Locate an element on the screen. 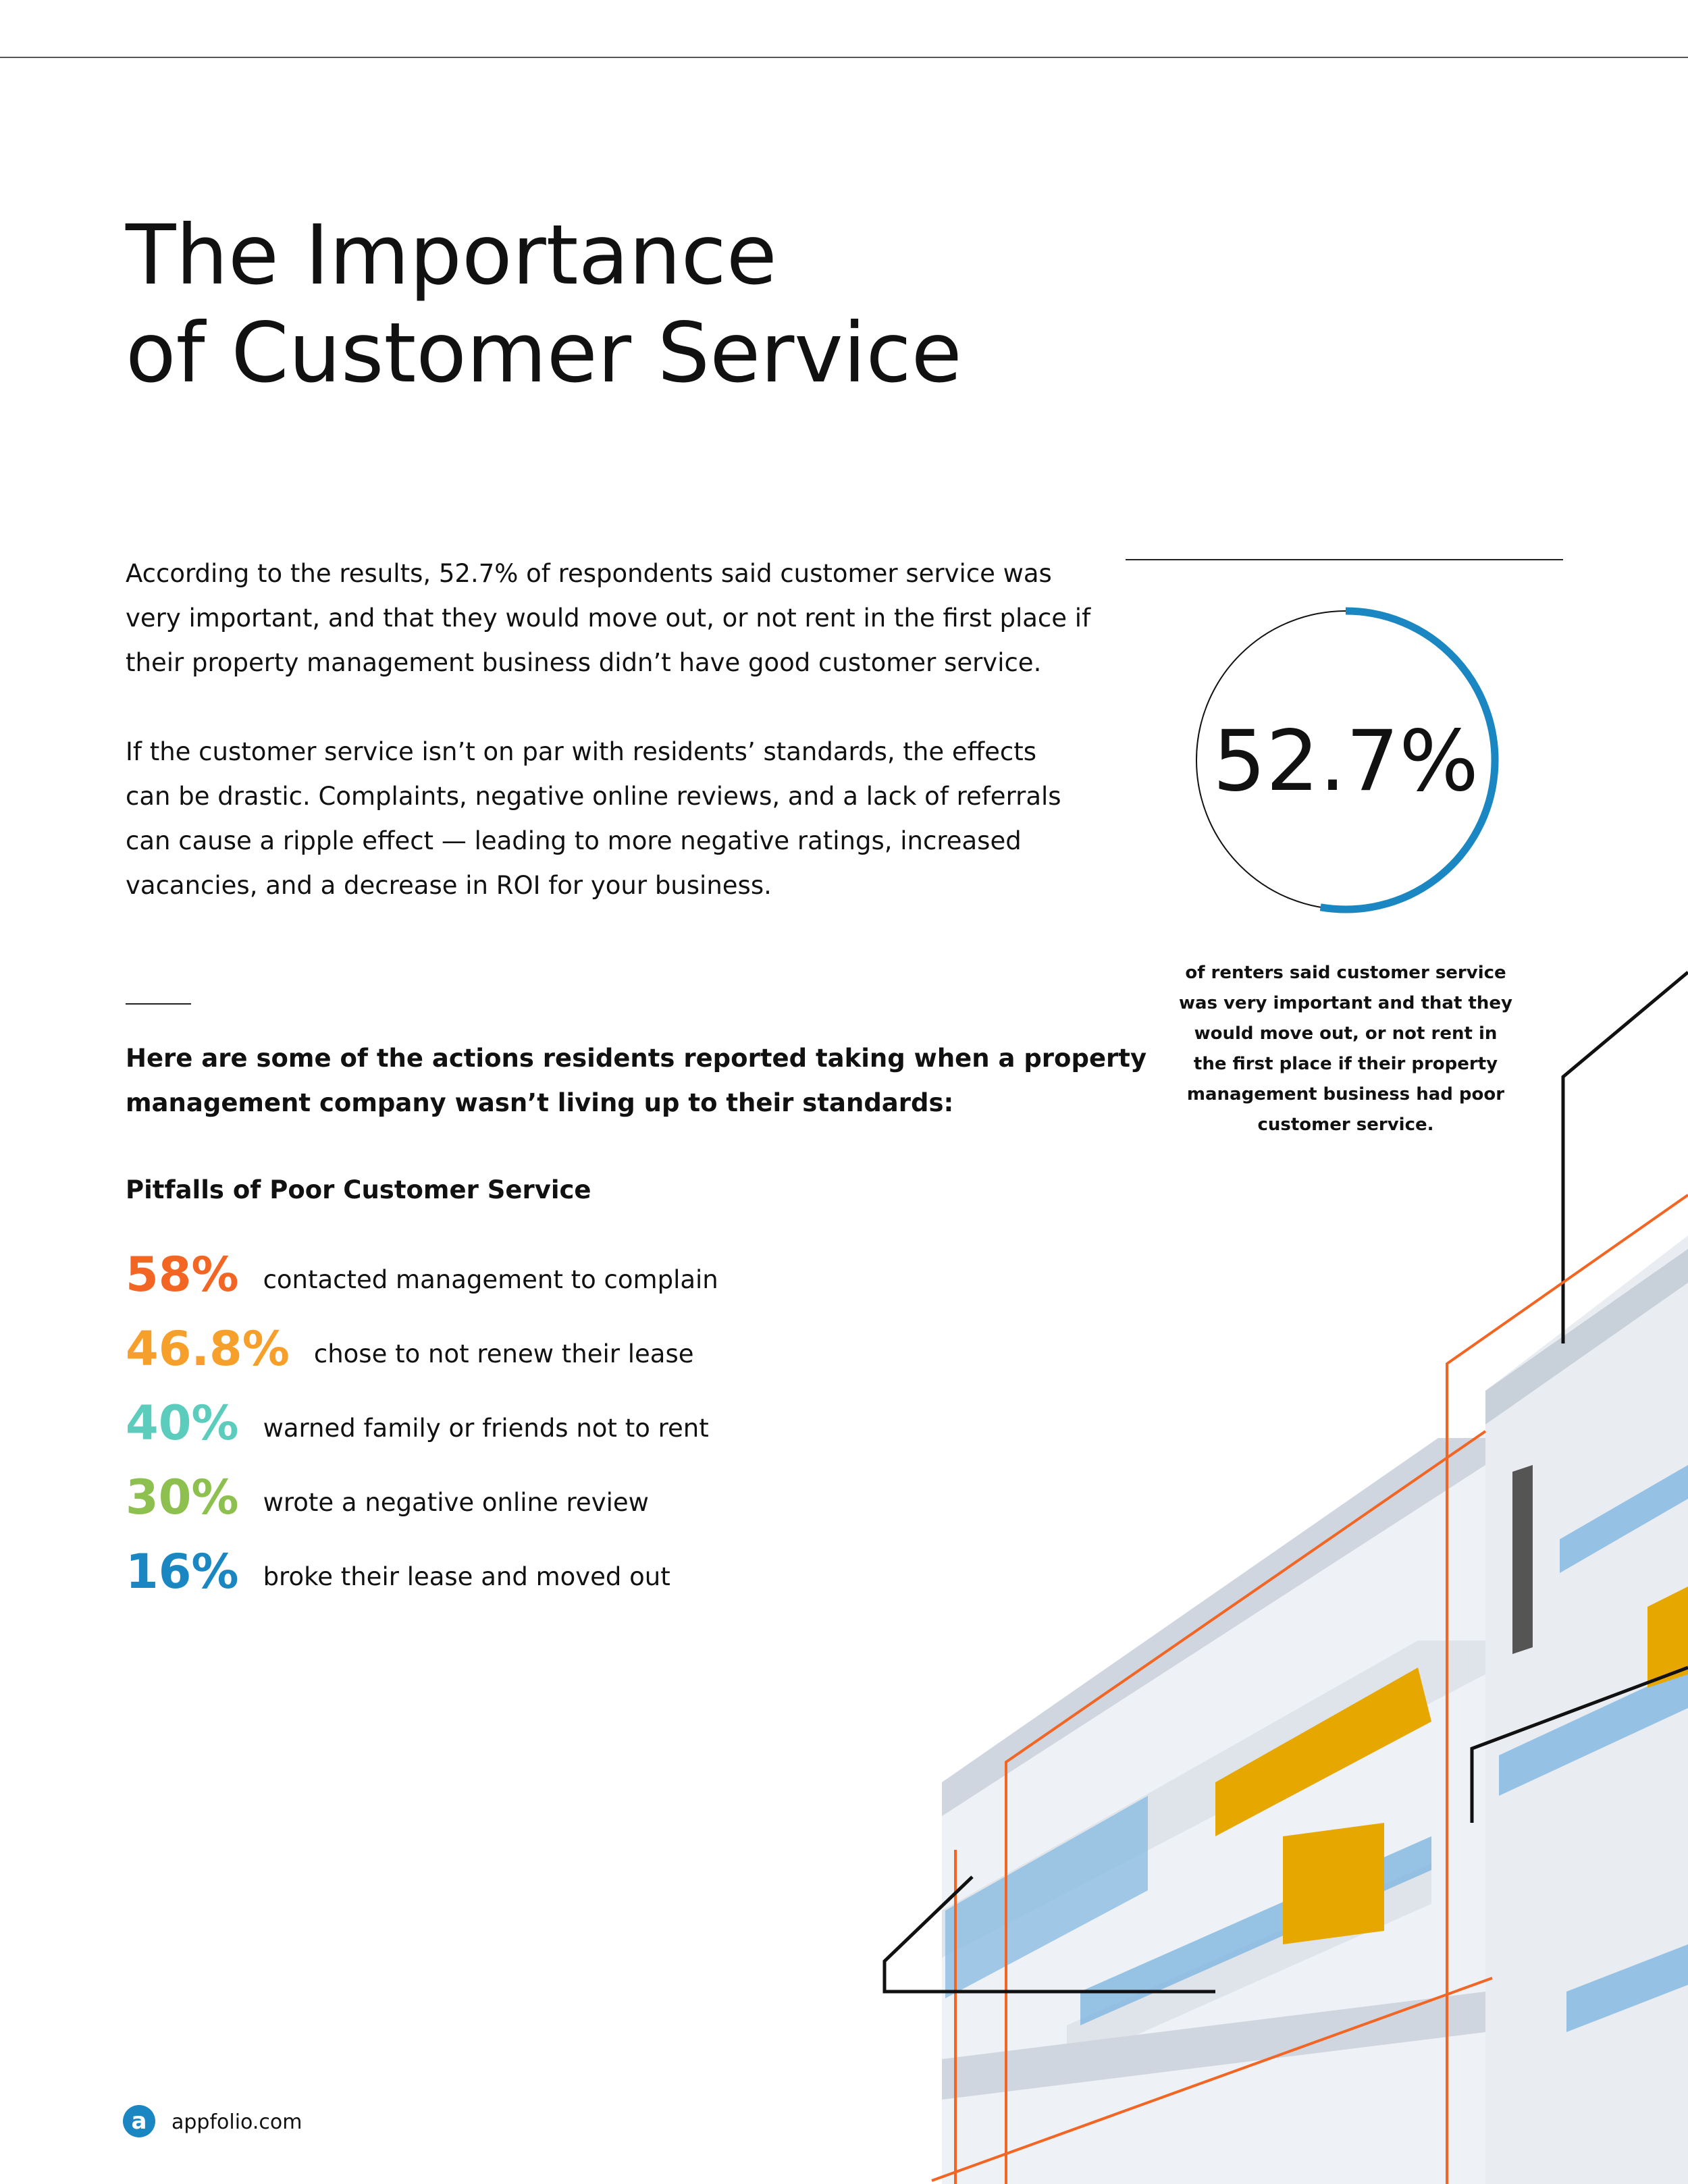 Image resolution: width=1688 pixels, height=2184 pixels. logo-glyph: a is located at coordinates (139, 2121).